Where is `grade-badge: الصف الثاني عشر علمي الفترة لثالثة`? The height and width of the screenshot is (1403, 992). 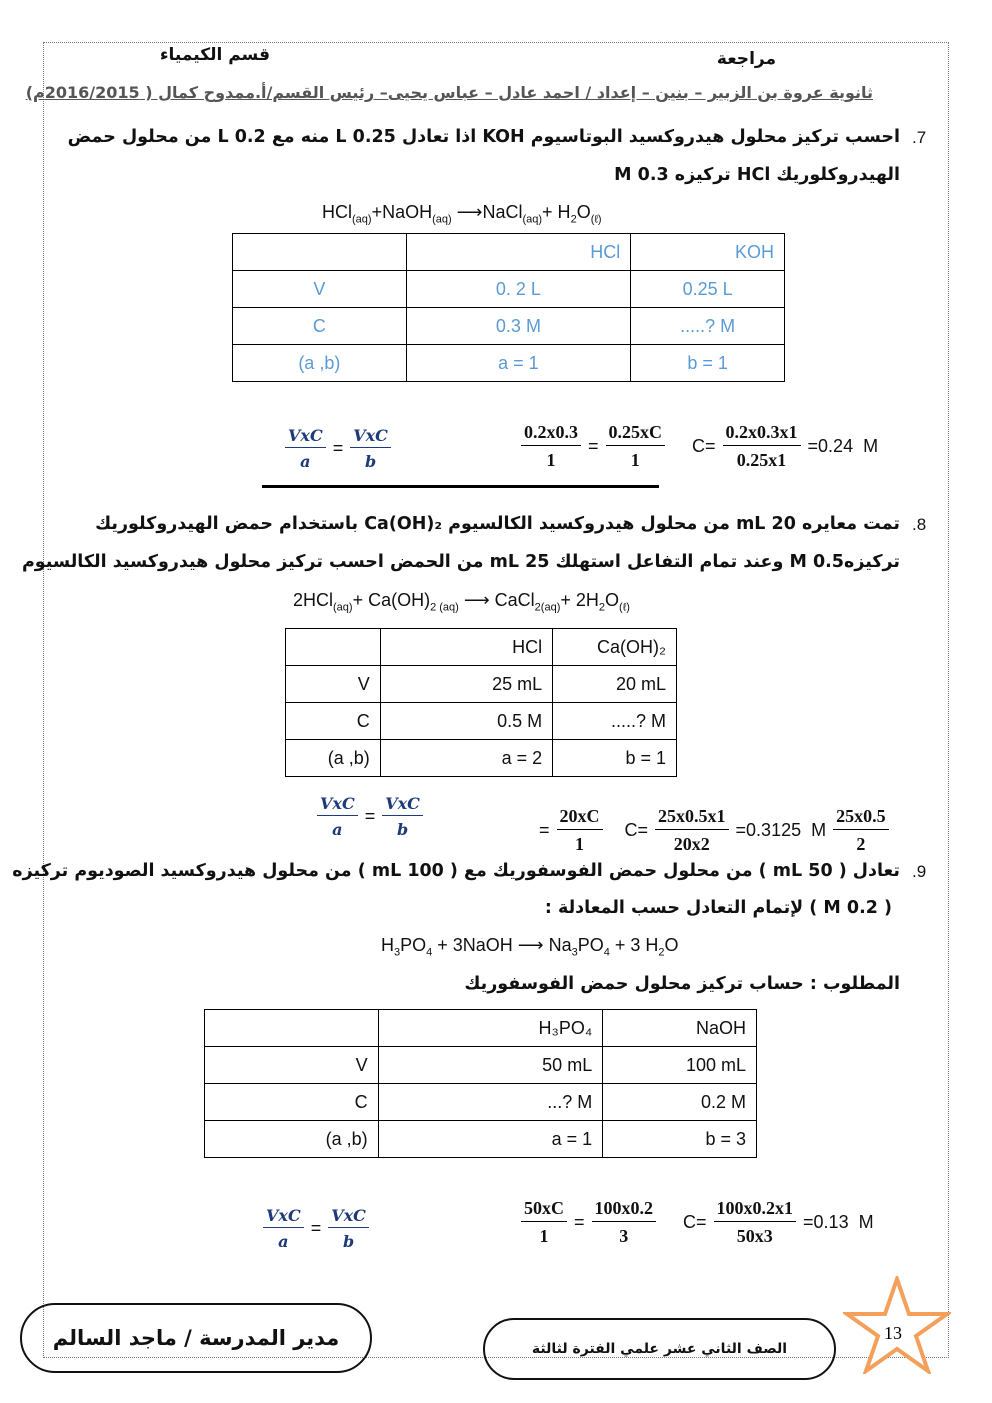
grade-badge: الصف الثاني عشر علمي الفترة لثالثة is located at coordinates (659, 1349).